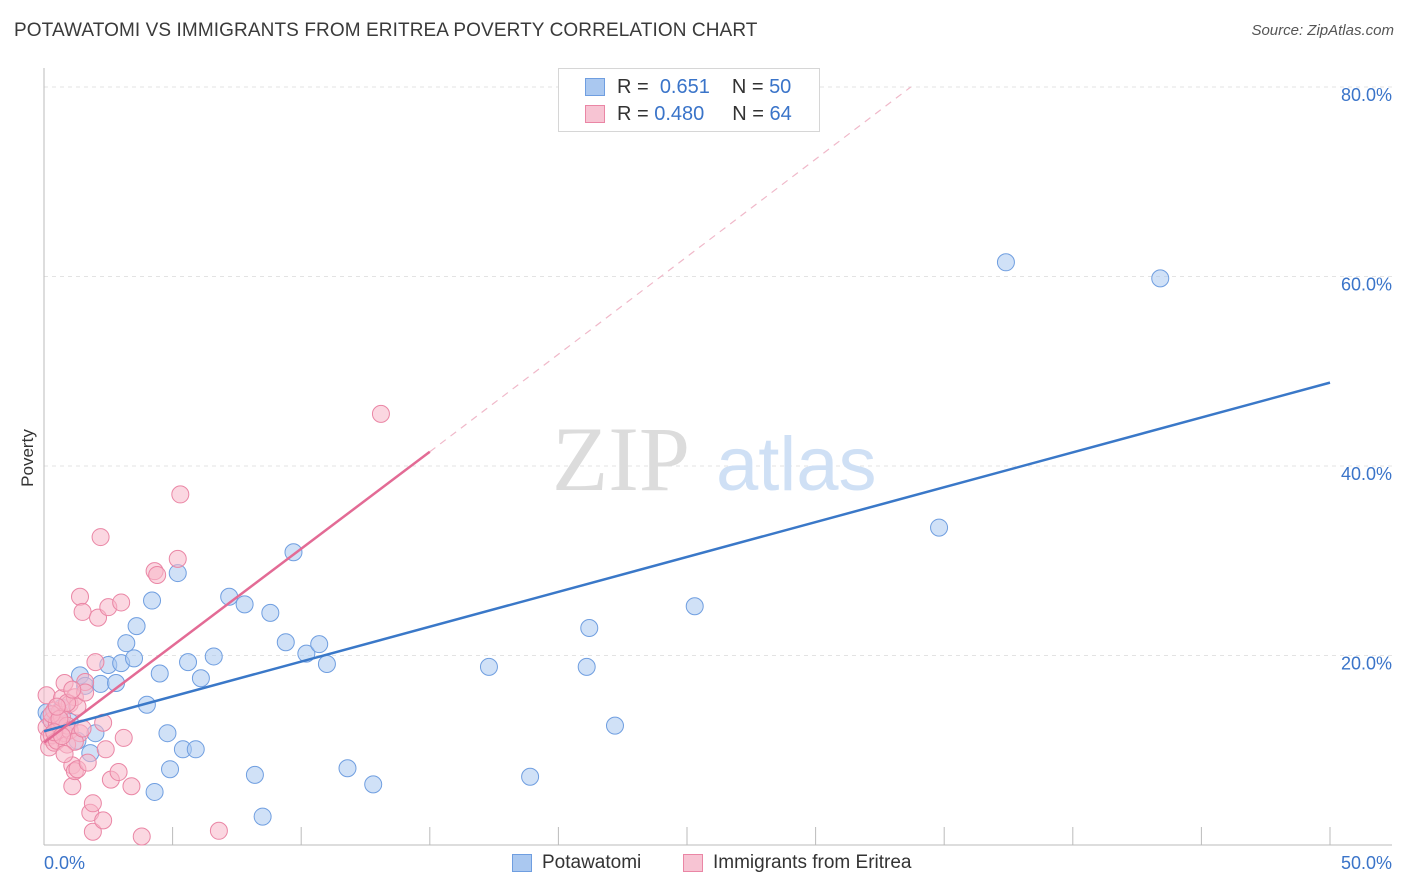  I want to click on bottom-legend-swatch-blue, so click(522, 863).